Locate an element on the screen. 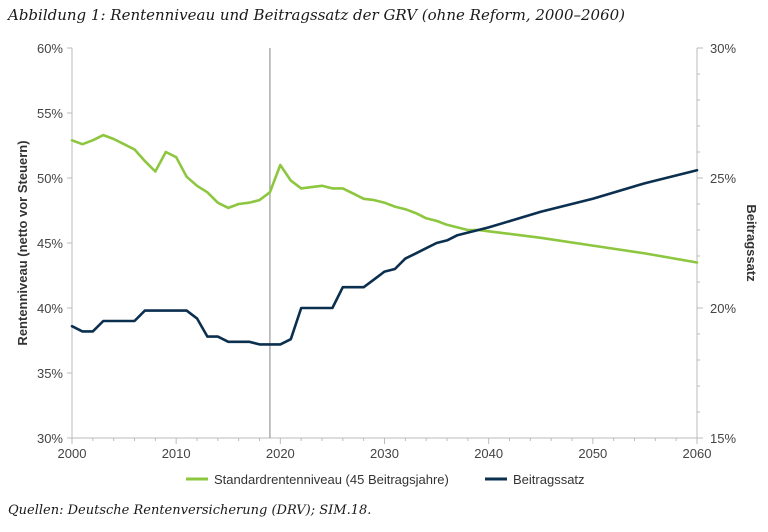 The image size is (768, 532). y-axis-left-label: Rentenniveau (netto vor Steuern) is located at coordinates (22, 242).